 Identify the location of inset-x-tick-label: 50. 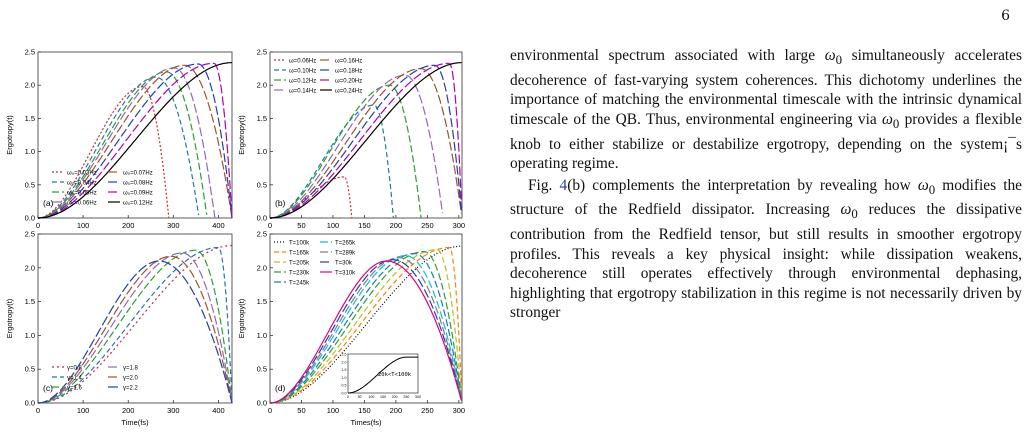
(360, 397).